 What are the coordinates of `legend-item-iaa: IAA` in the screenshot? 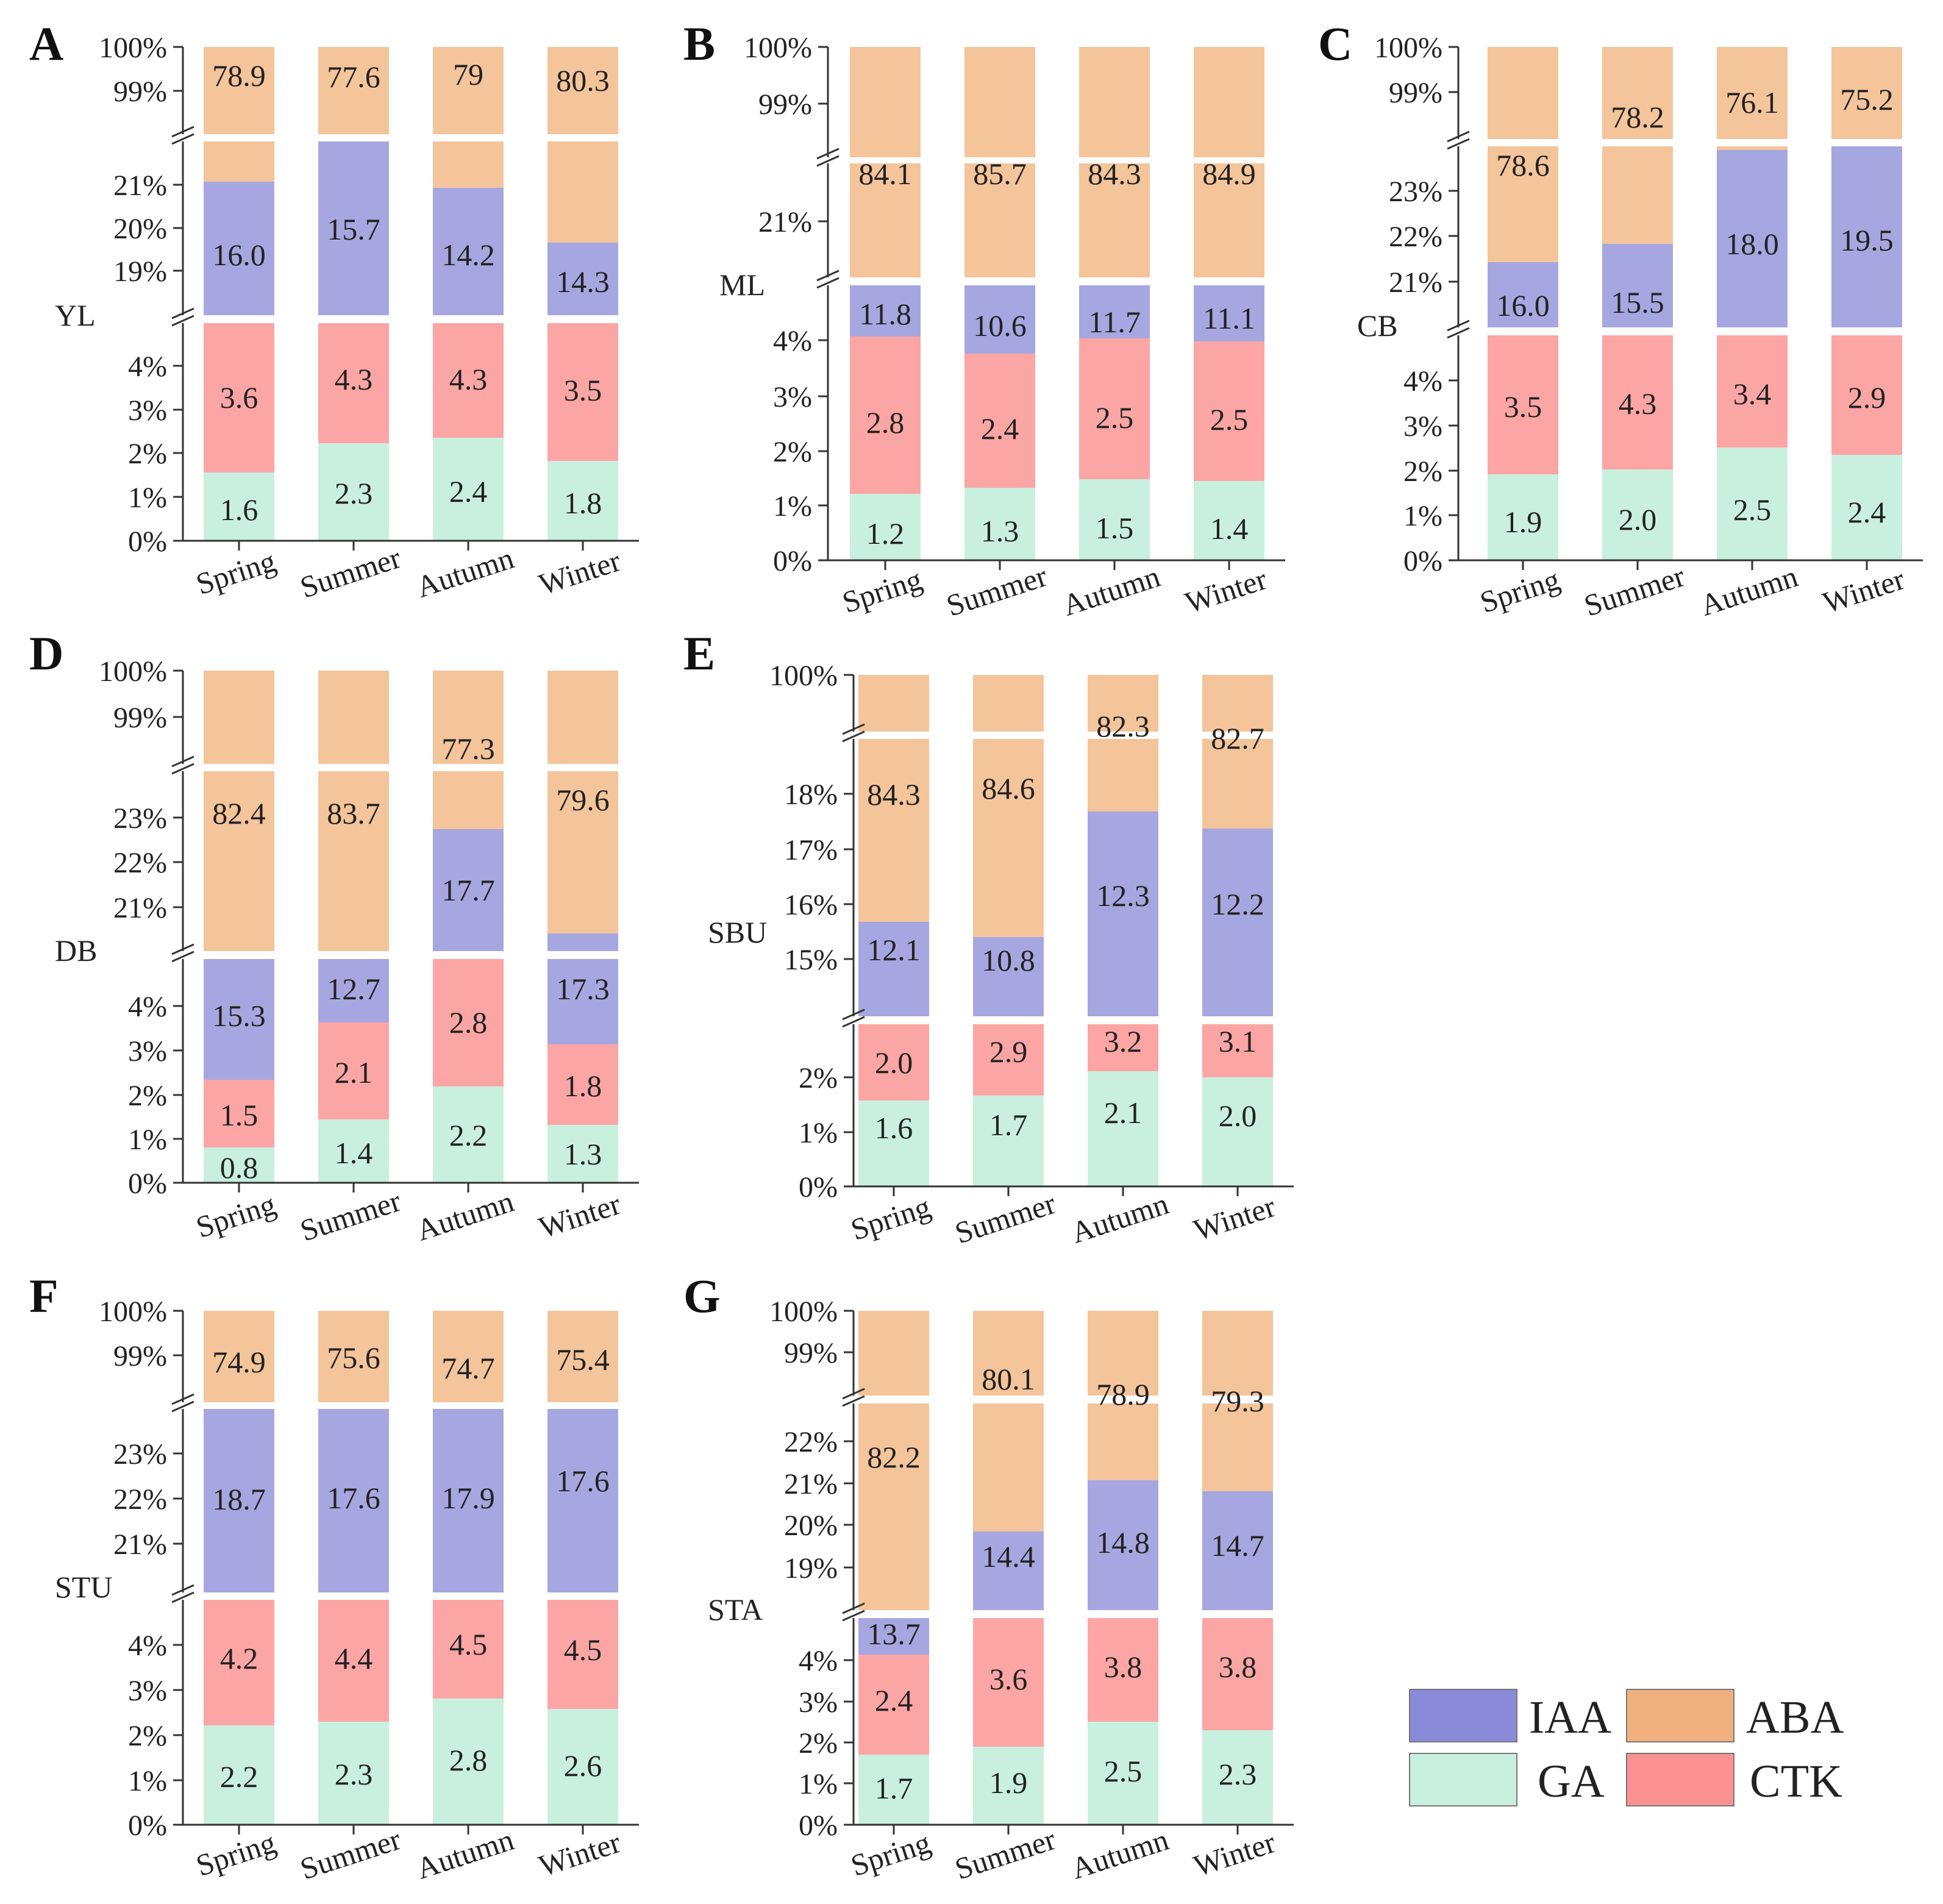 It's located at (1510, 1716).